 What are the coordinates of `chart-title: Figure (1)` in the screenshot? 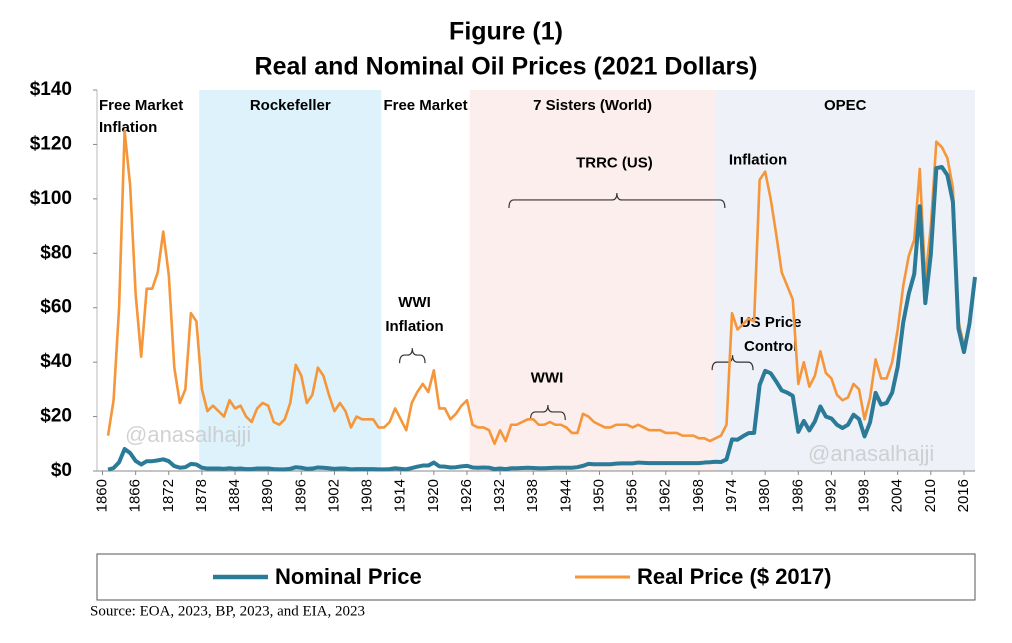 It's located at (506, 32).